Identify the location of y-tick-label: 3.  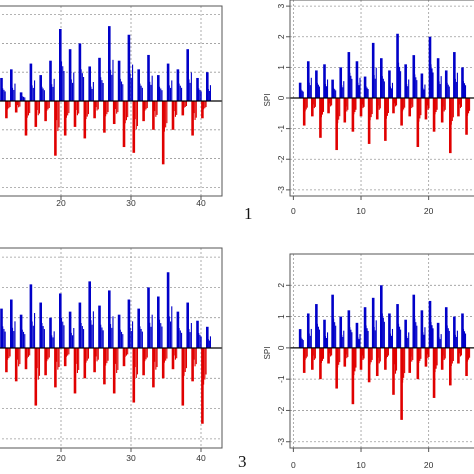
(281, 5).